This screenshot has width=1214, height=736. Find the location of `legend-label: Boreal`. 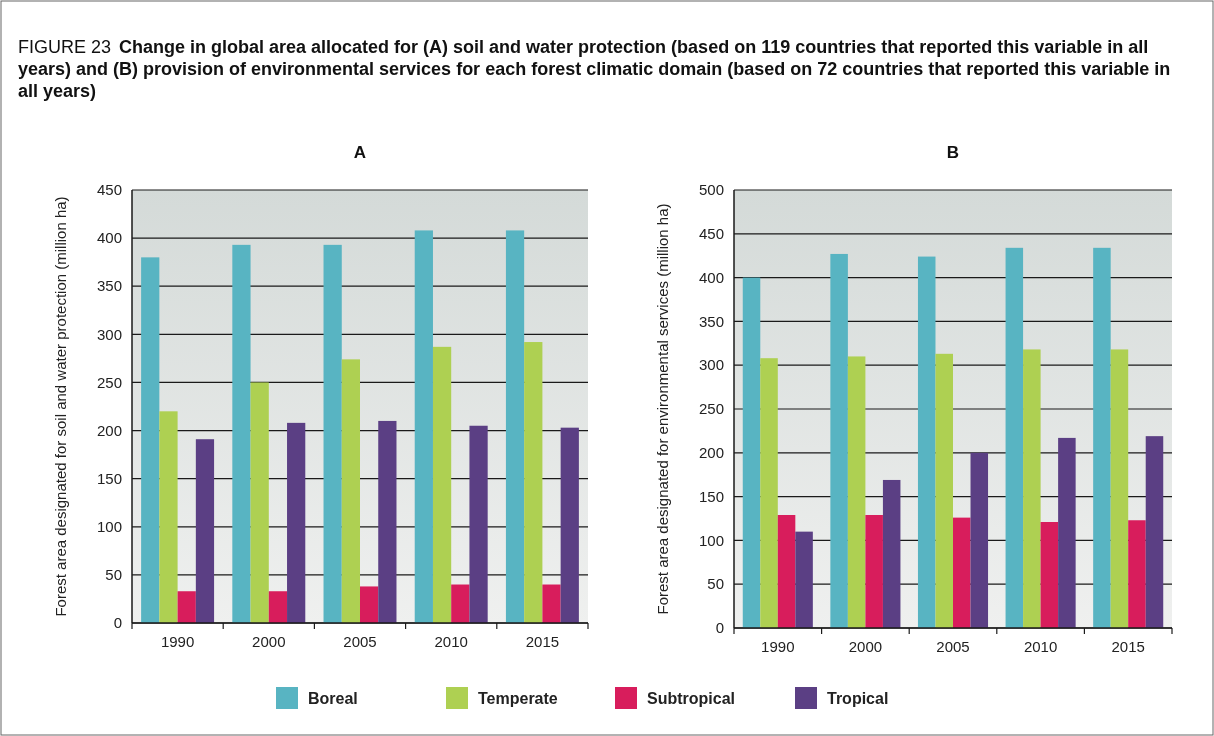

legend-label: Boreal is located at coordinates (333, 698).